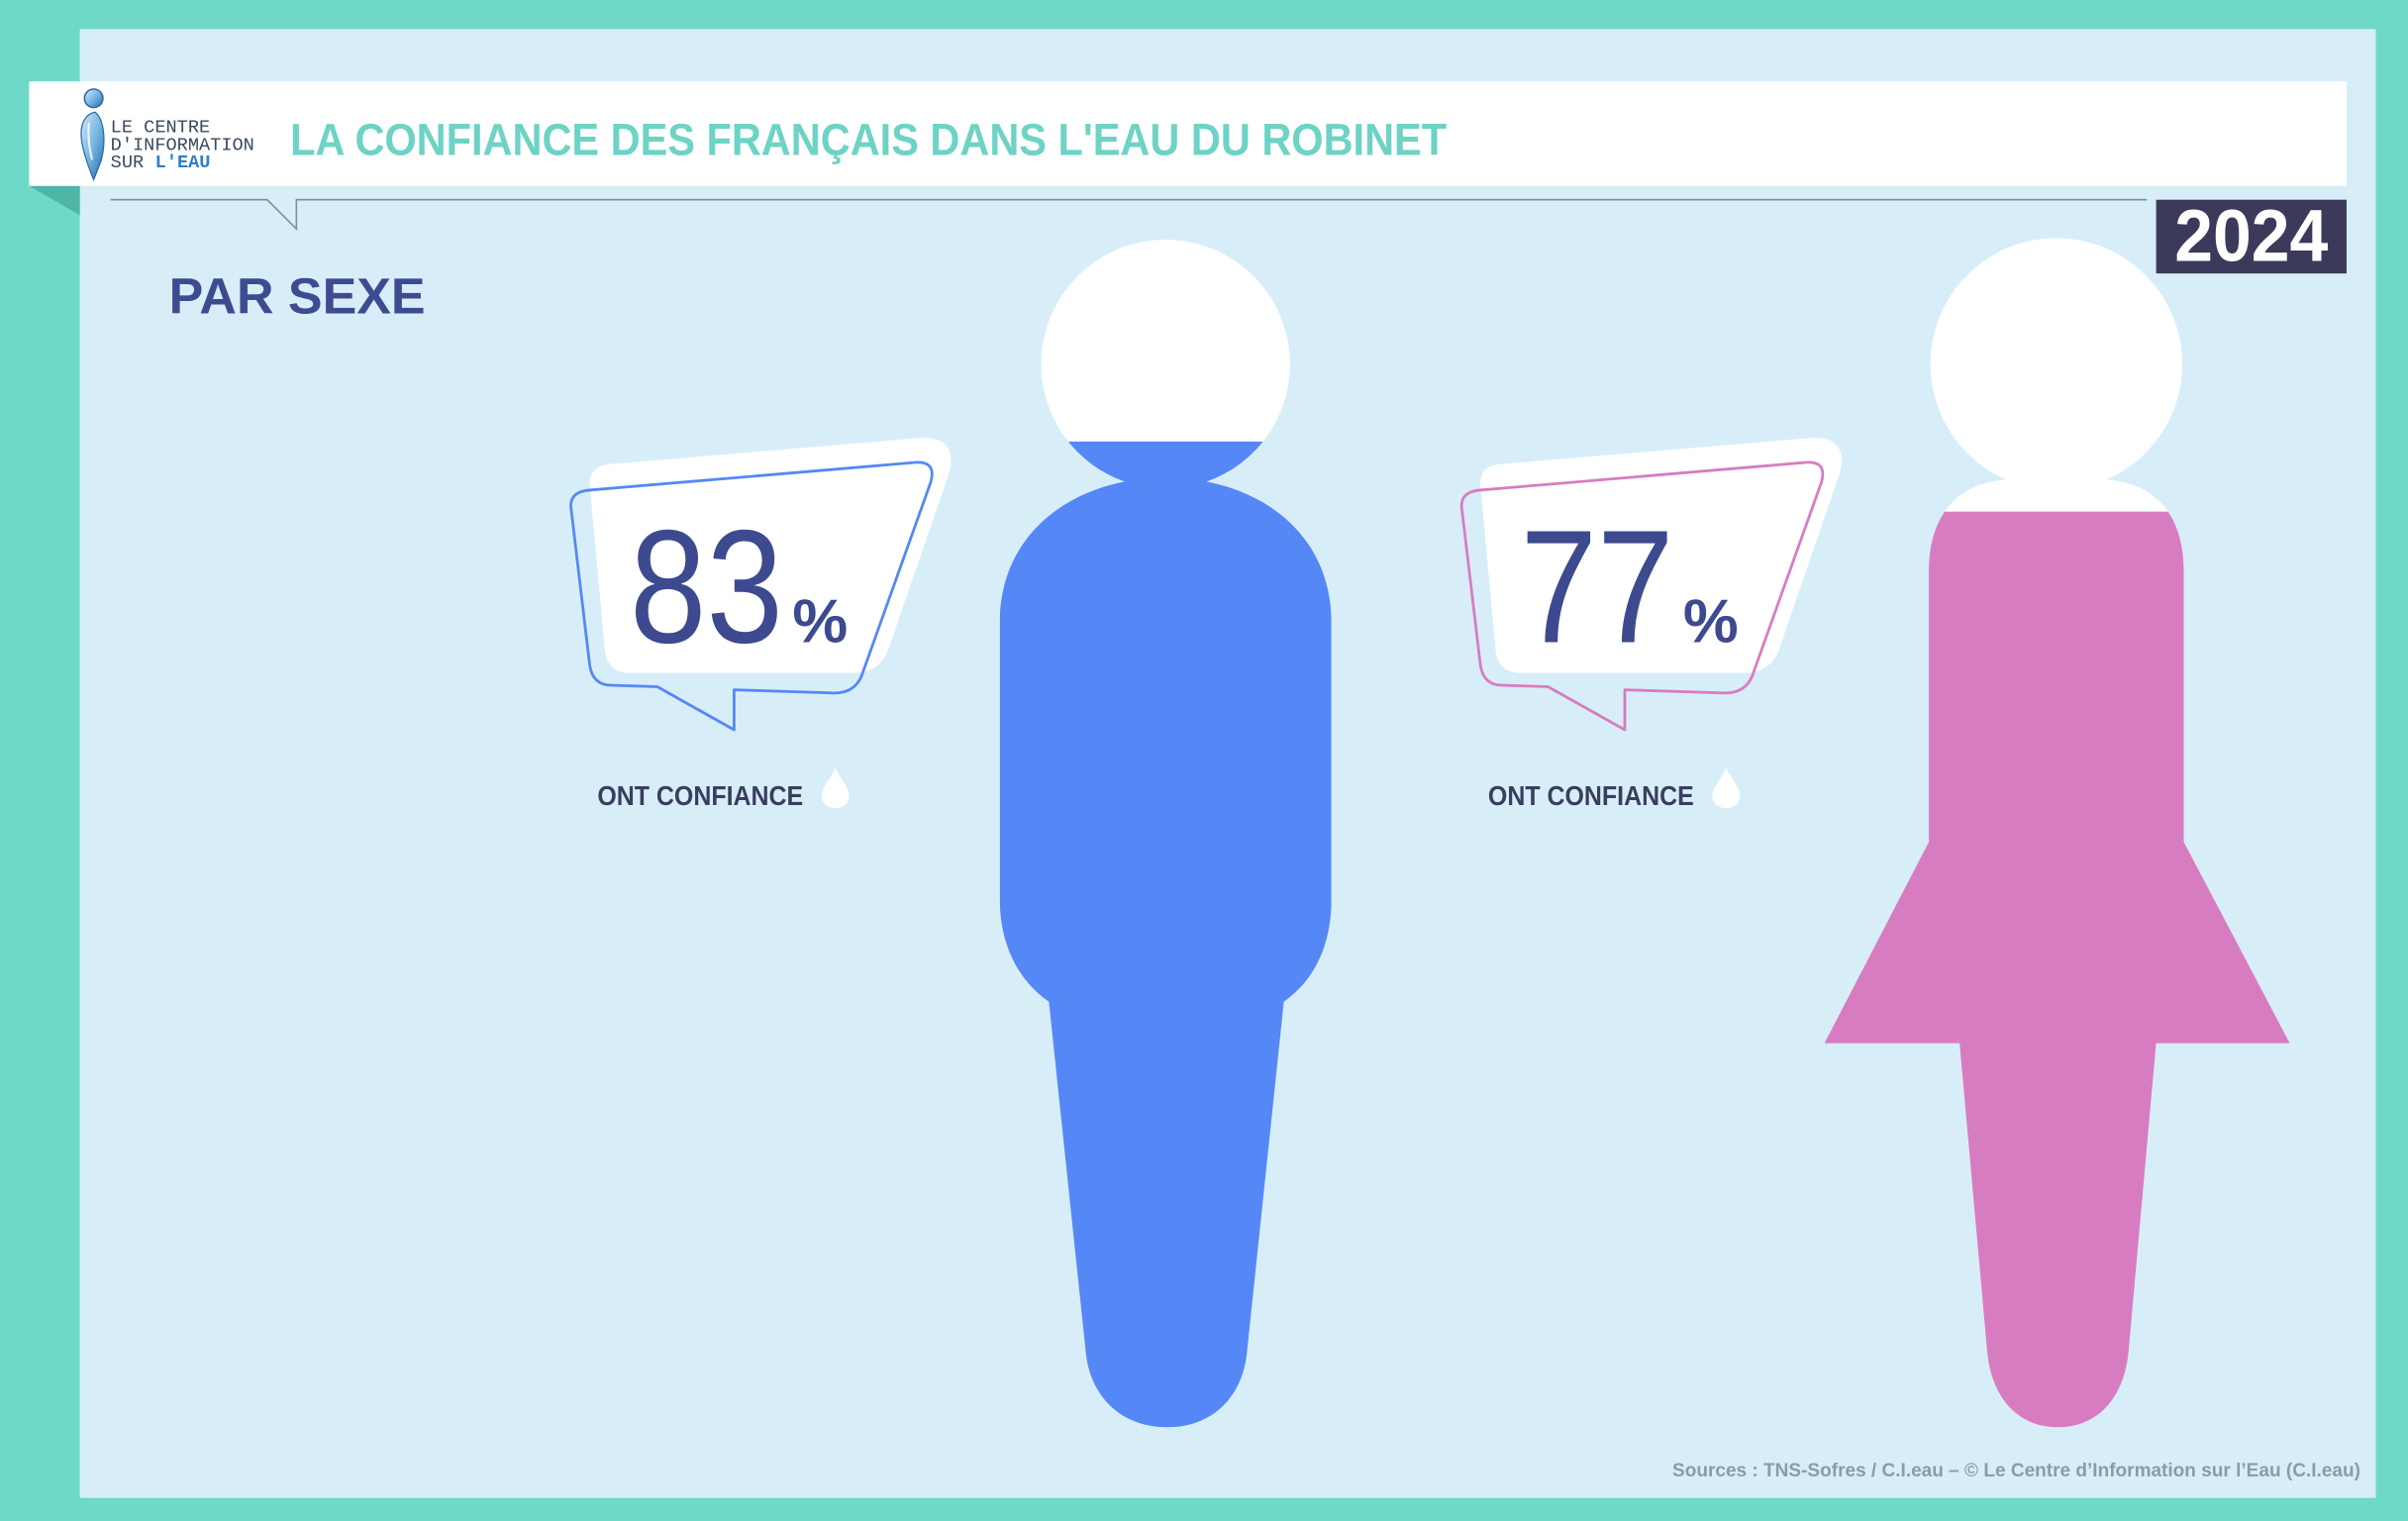 This screenshot has width=2408, height=1521. I want to click on value-unit-women: %, so click(1711, 623).